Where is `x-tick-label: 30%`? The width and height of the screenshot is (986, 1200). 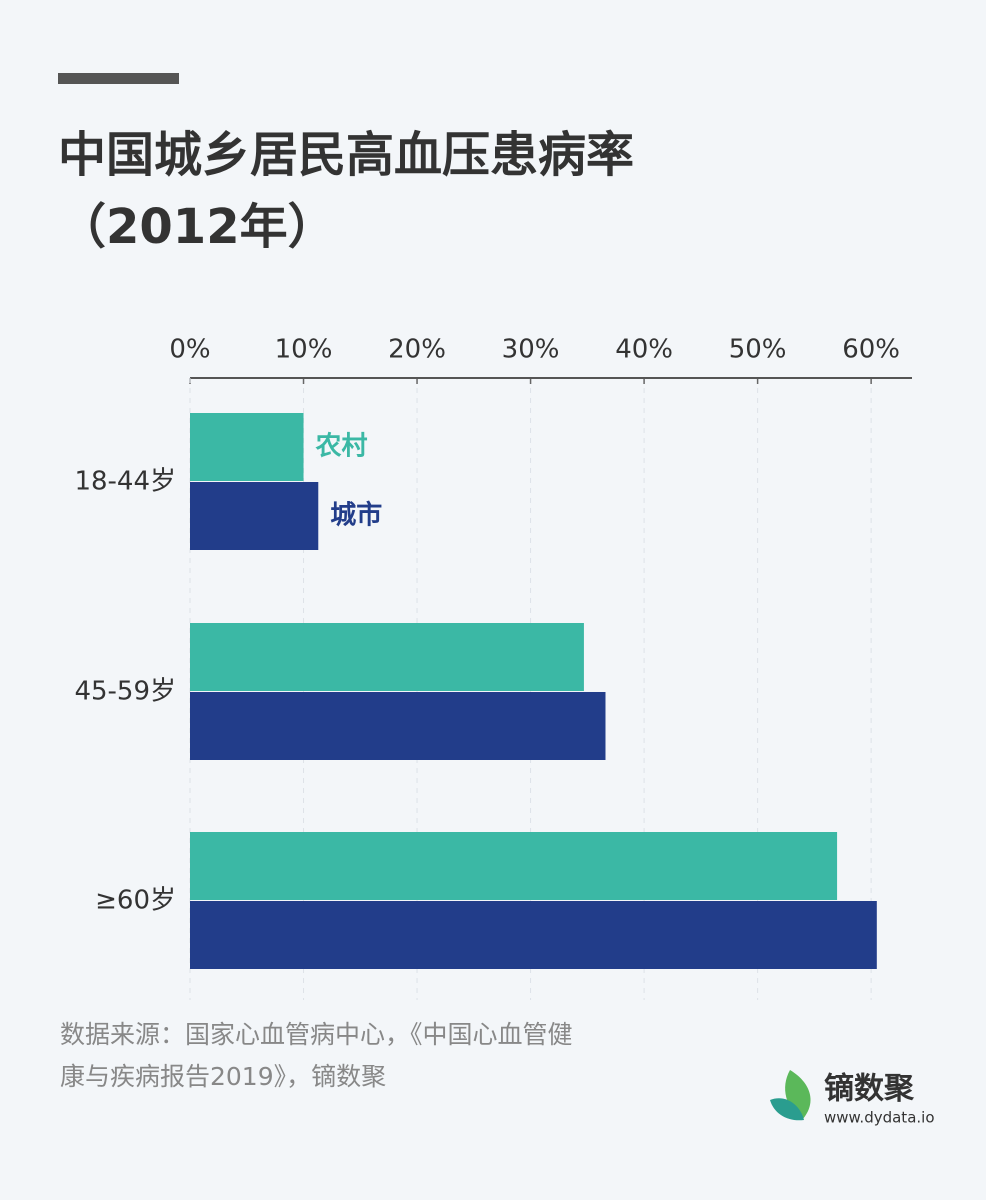
x-tick-label: 30% is located at coordinates (531, 350).